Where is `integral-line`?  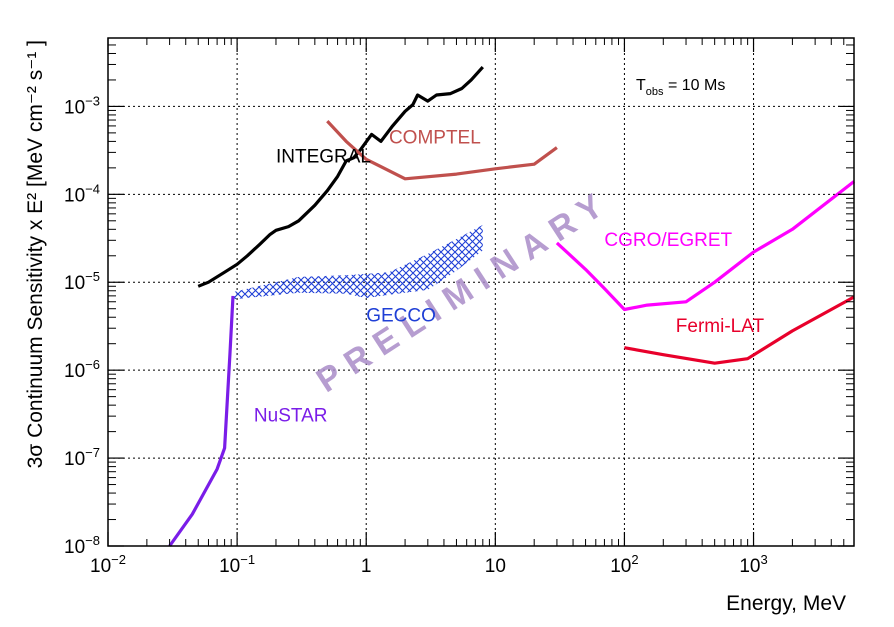 integral-line is located at coordinates (340, 177).